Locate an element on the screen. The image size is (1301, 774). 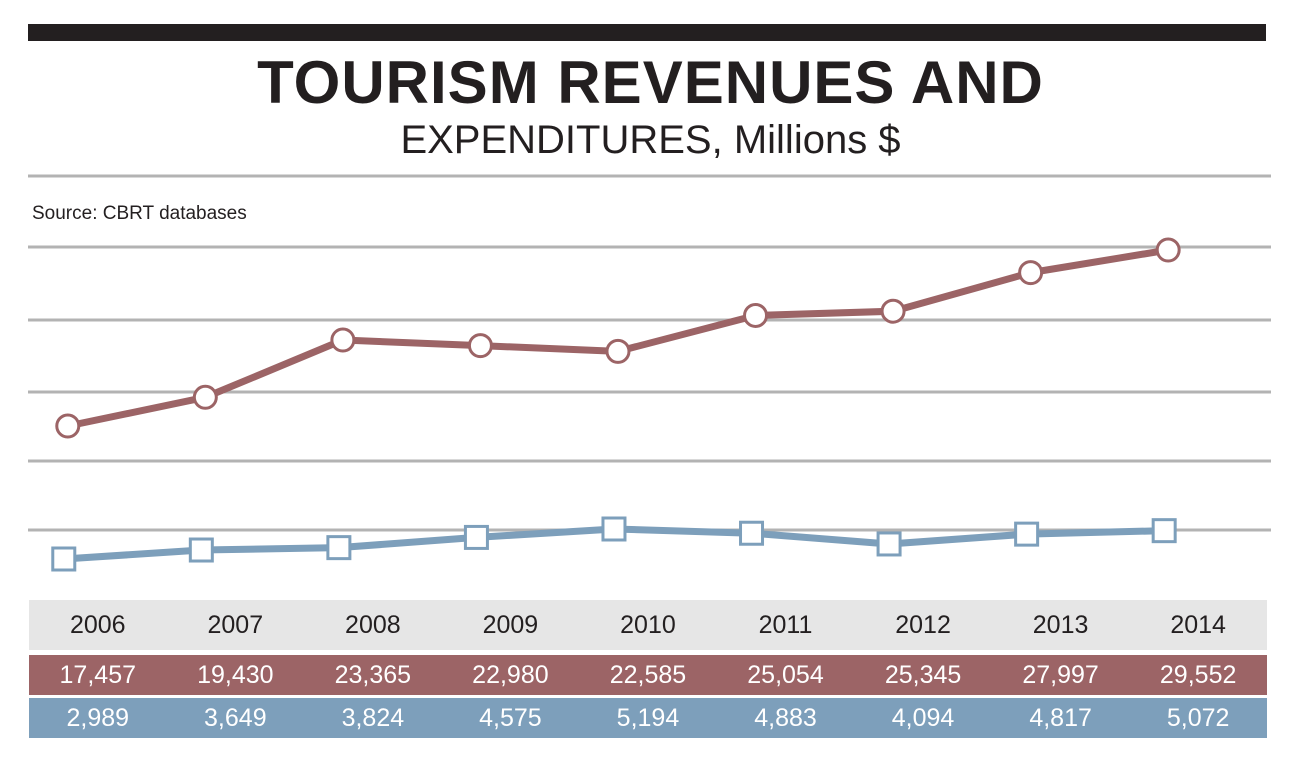
revenue-value: 25,054 is located at coordinates (785, 675).